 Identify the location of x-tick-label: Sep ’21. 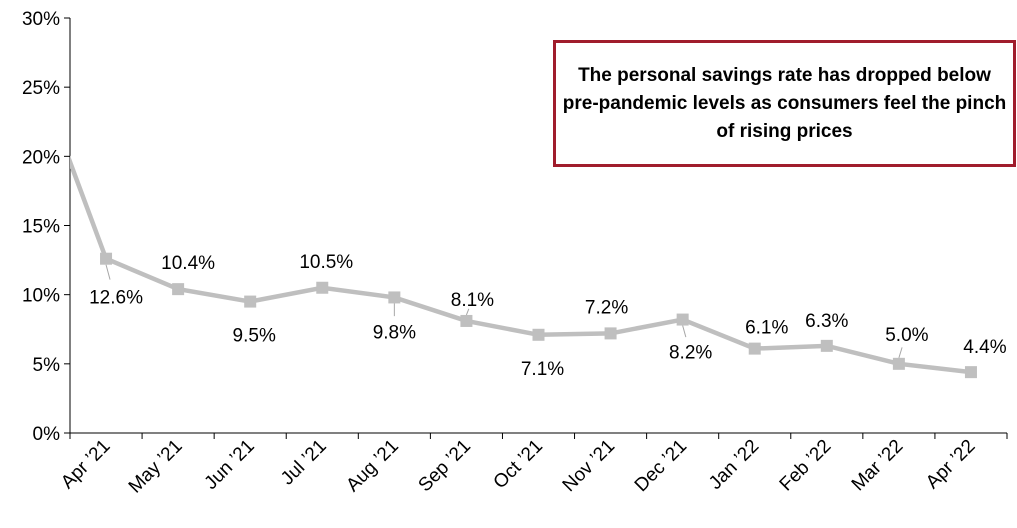
(445, 466).